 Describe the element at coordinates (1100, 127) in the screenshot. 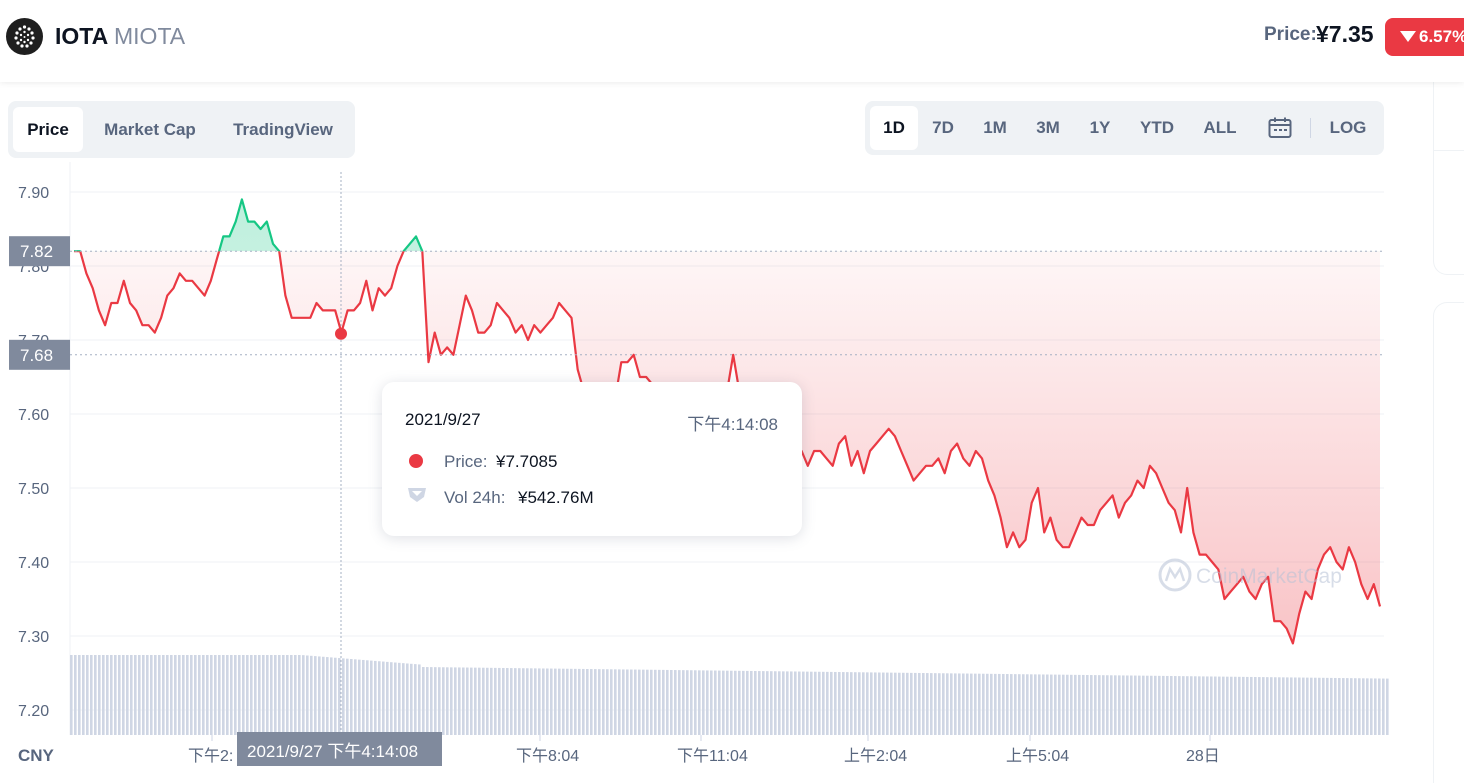

I see `range-1y-button: 1Y` at that location.